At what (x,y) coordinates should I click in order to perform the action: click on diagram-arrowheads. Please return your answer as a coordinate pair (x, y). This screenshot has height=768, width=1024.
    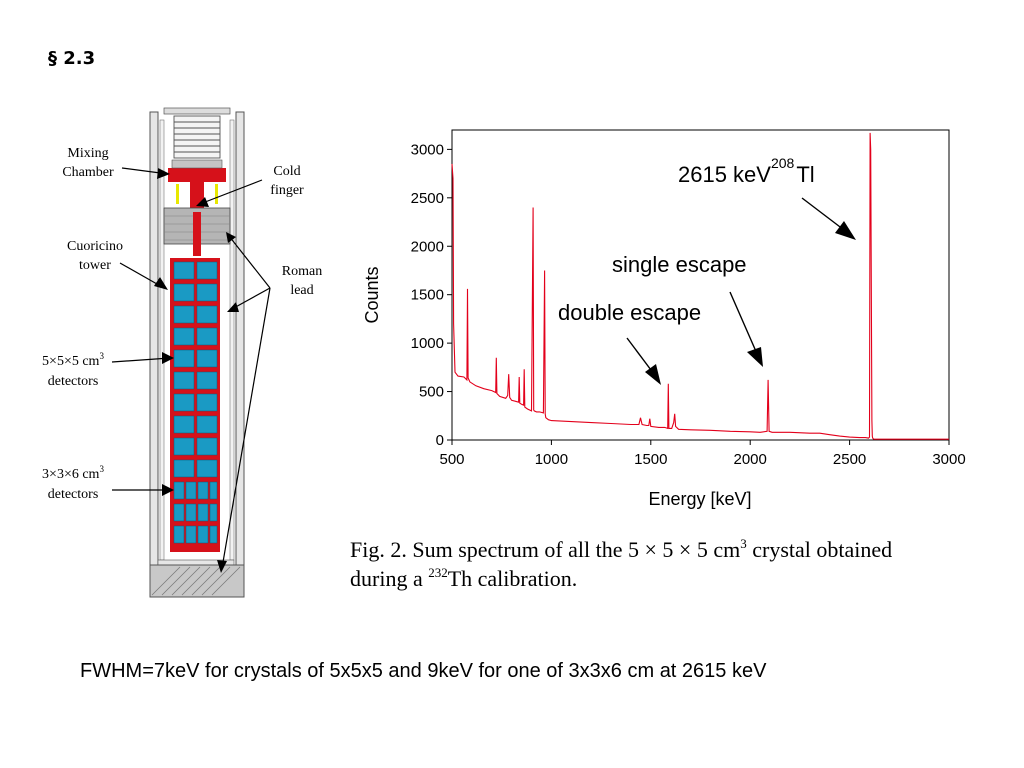
    Looking at the image, I should click on (196, 370).